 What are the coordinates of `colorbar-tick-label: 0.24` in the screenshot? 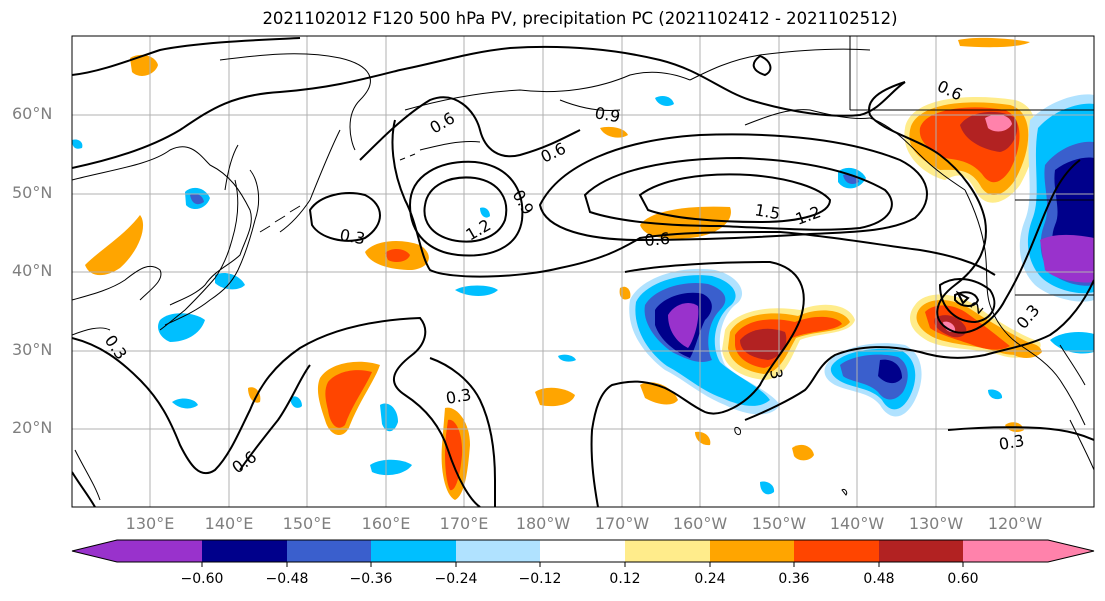 It's located at (710, 579).